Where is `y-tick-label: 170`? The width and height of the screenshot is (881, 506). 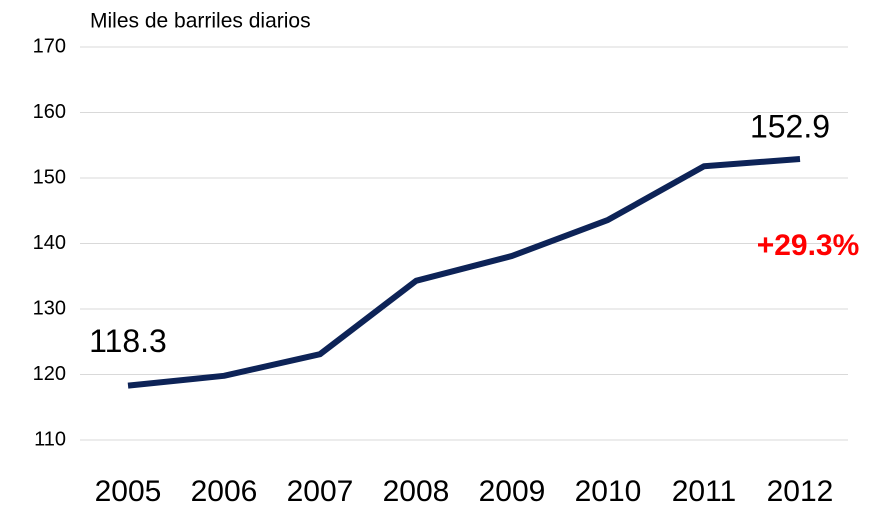
y-tick-label: 170 is located at coordinates (49, 46).